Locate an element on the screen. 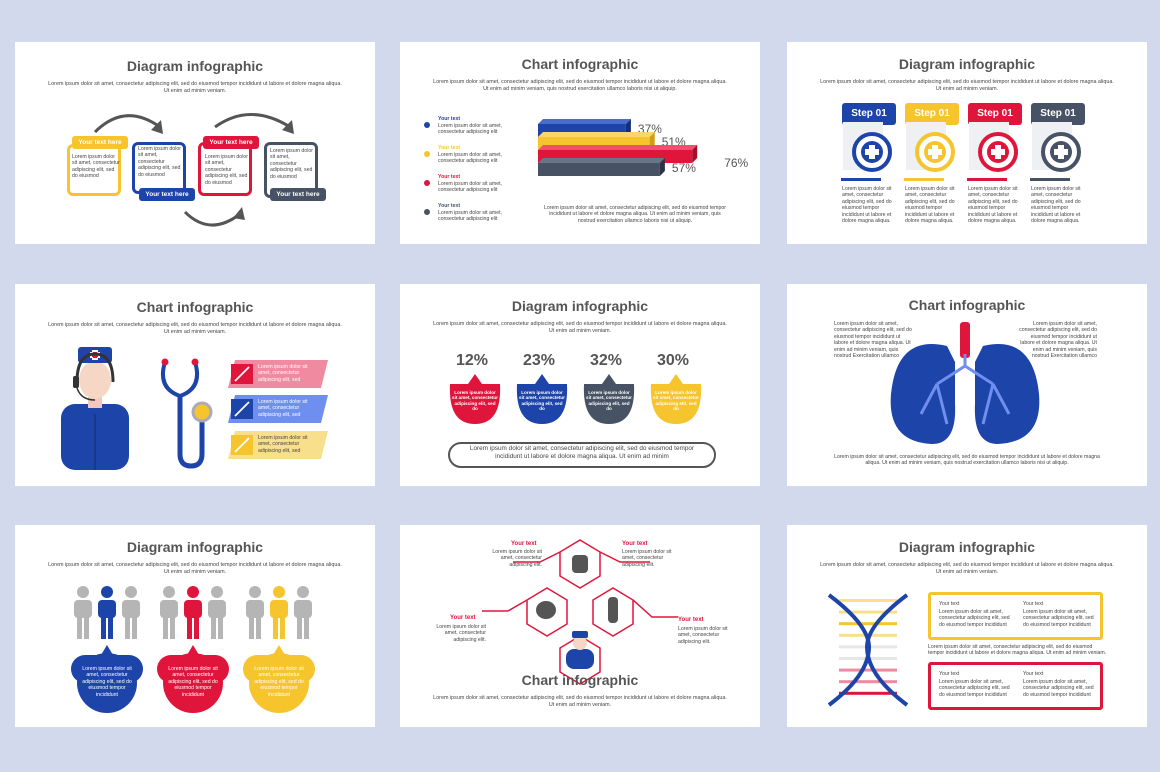  dna-box-red is located at coordinates (1015, 686).